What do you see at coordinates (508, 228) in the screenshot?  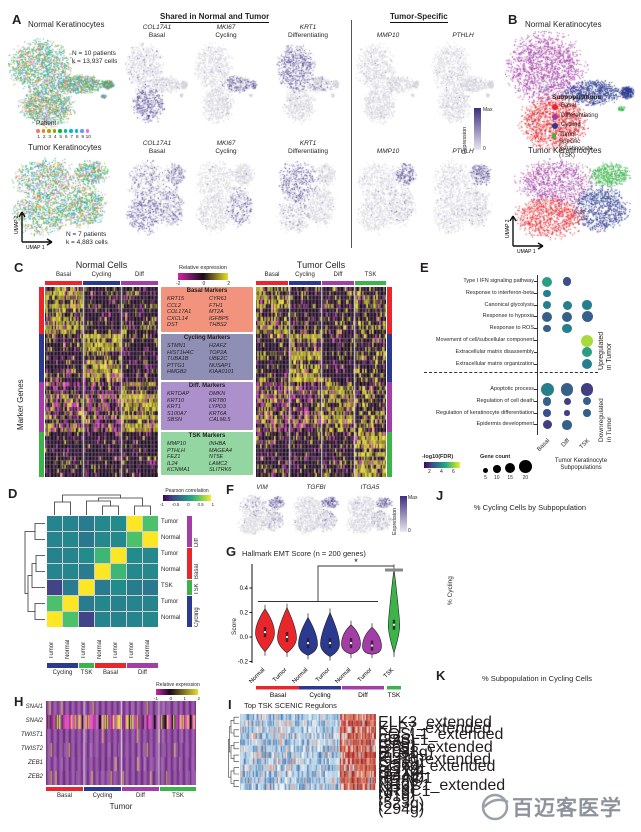 I see `svg-text: UMAP 2` at bounding box center [508, 228].